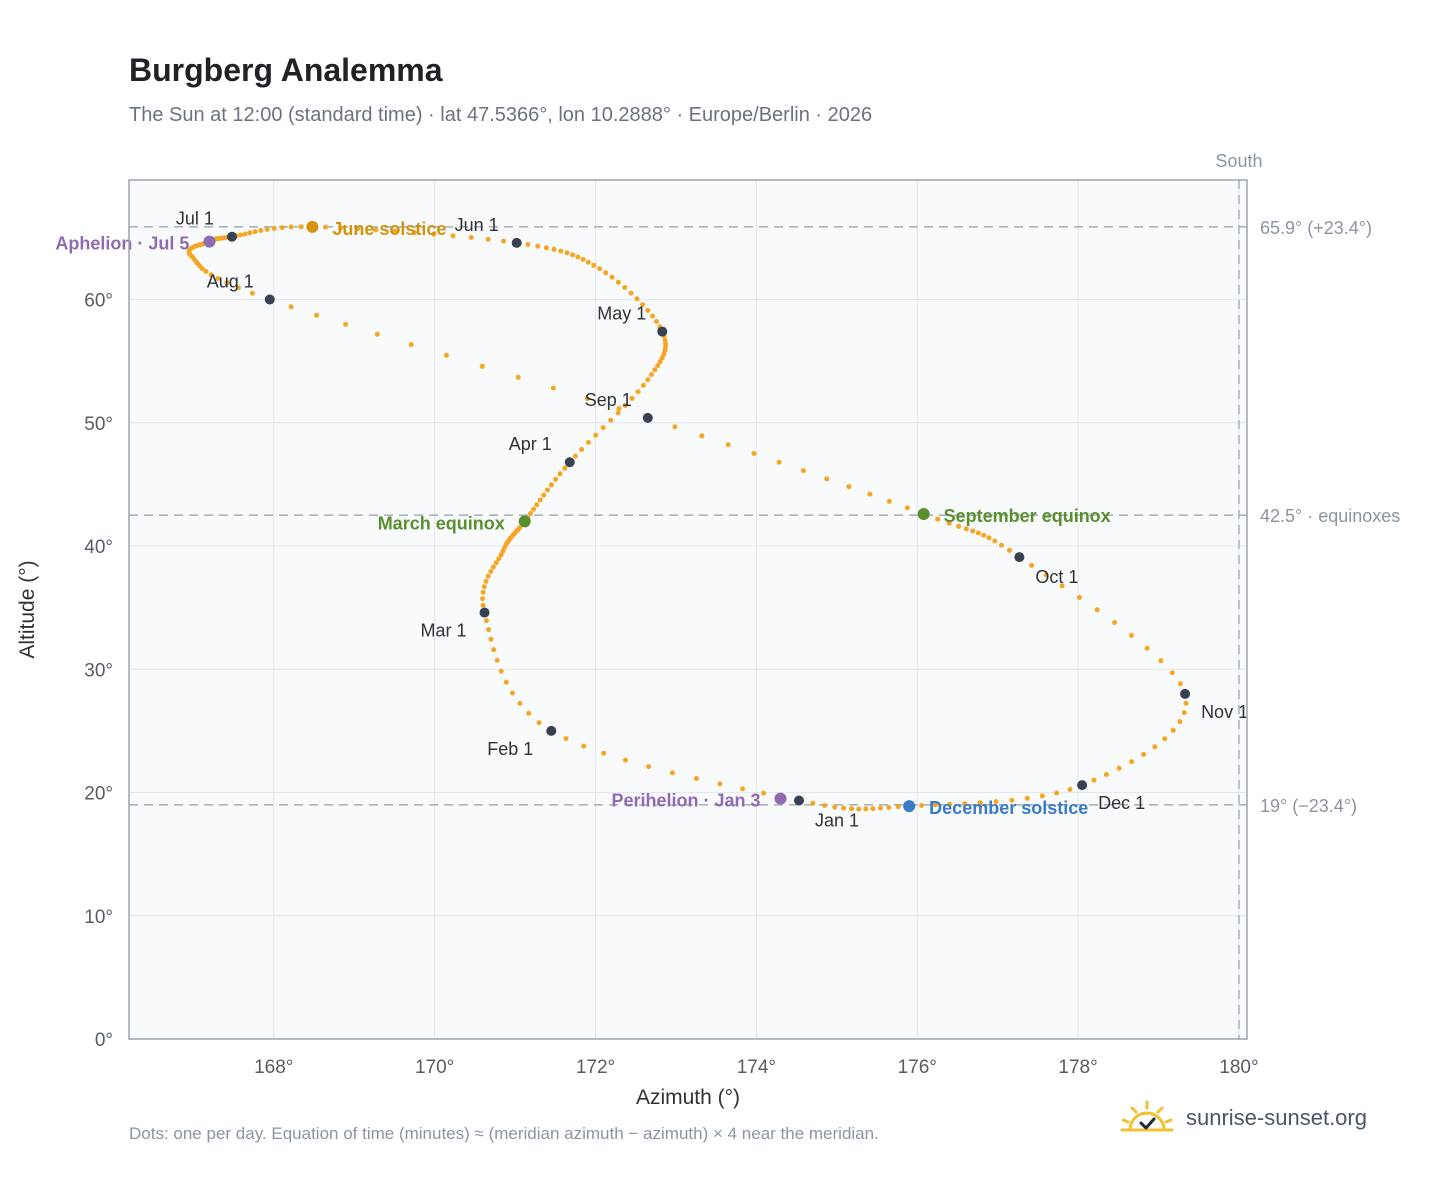 The image size is (1448, 1188). Describe the element at coordinates (917, 1067) in the screenshot. I see `x-tick-label: 176°` at that location.